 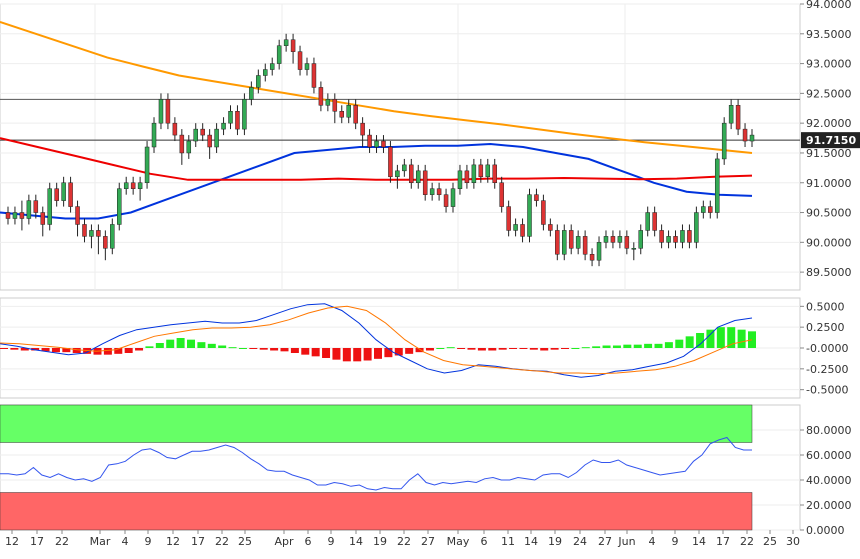 What do you see at coordinates (829, 213) in the screenshot?
I see `price-tick-label: 90.5000` at bounding box center [829, 213].